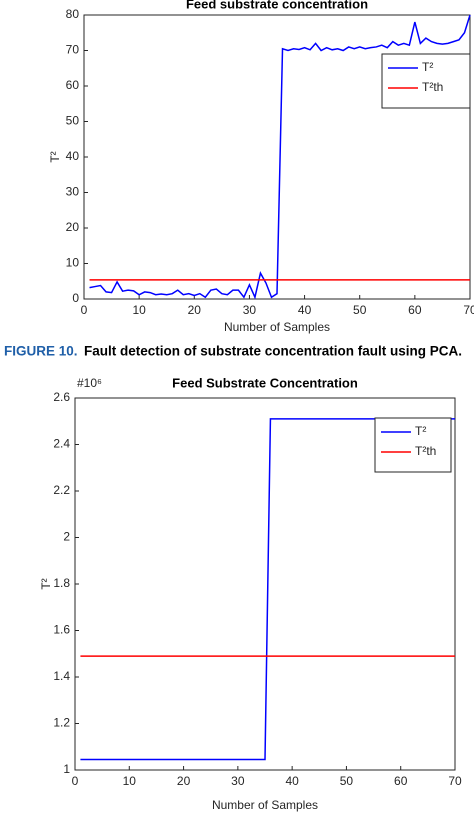 The image size is (474, 835). I want to click on y-tick-label: 10, so click(73, 263).